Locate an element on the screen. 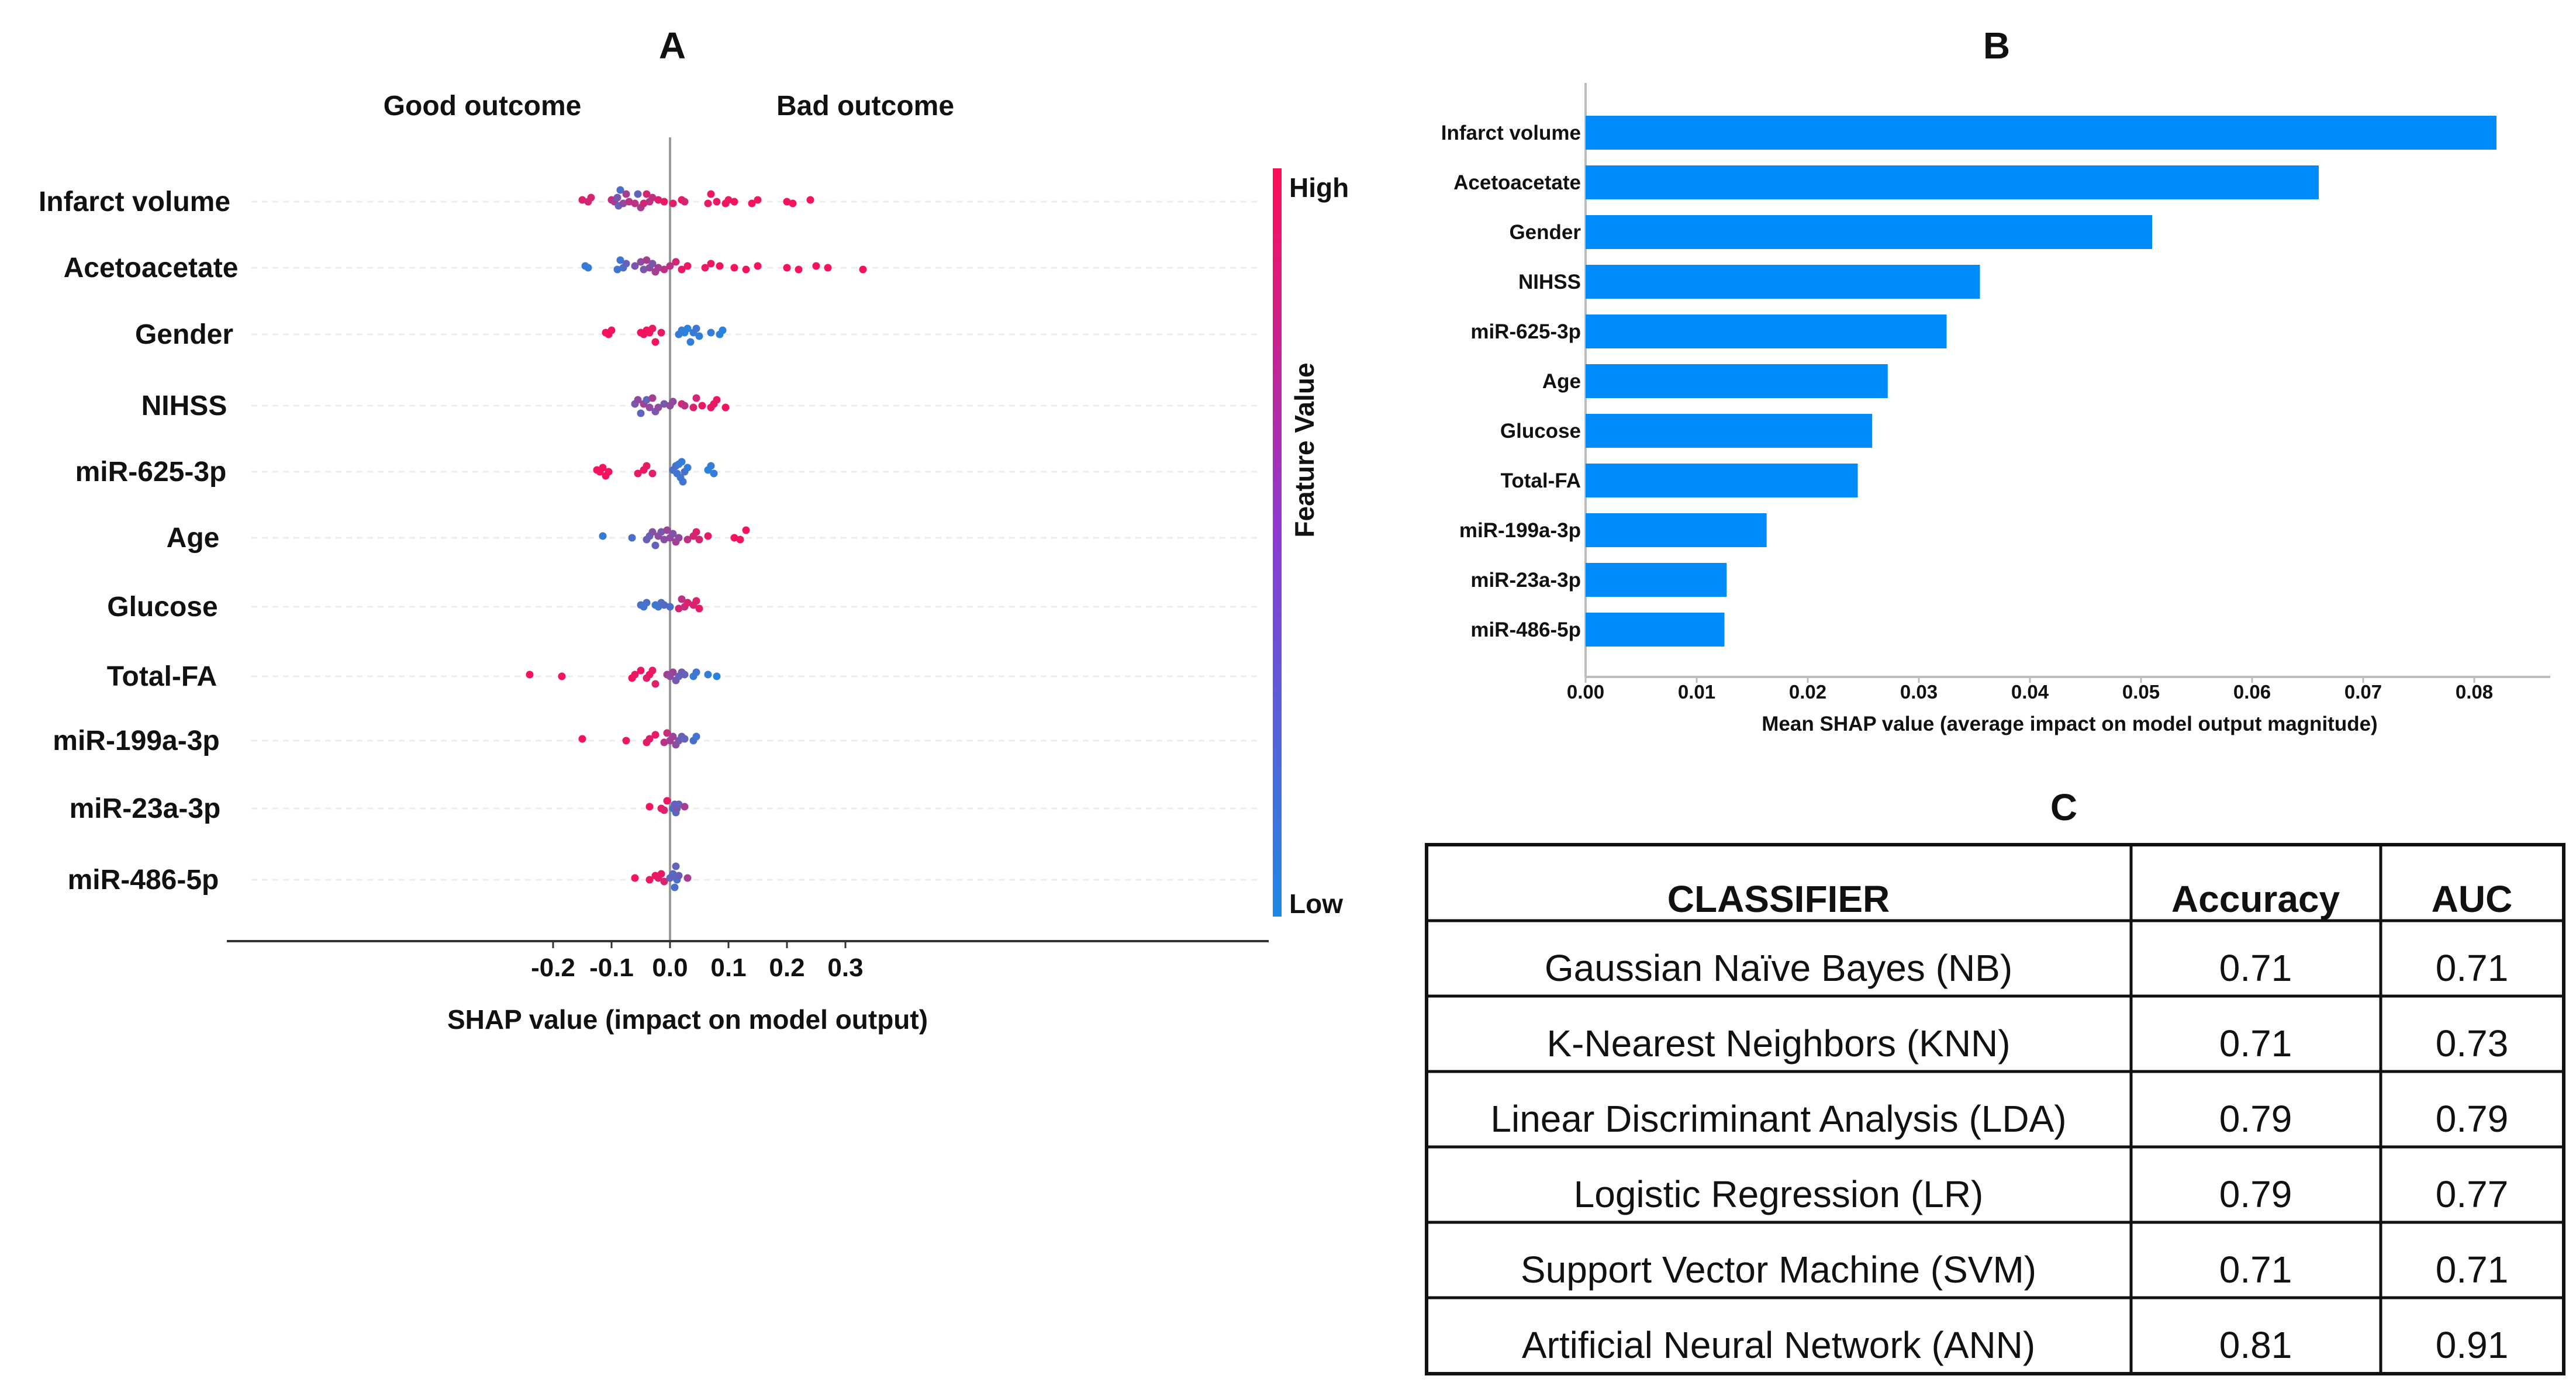 The image size is (2576, 1393). feature-label: Acetoacetate is located at coordinates (151, 268).